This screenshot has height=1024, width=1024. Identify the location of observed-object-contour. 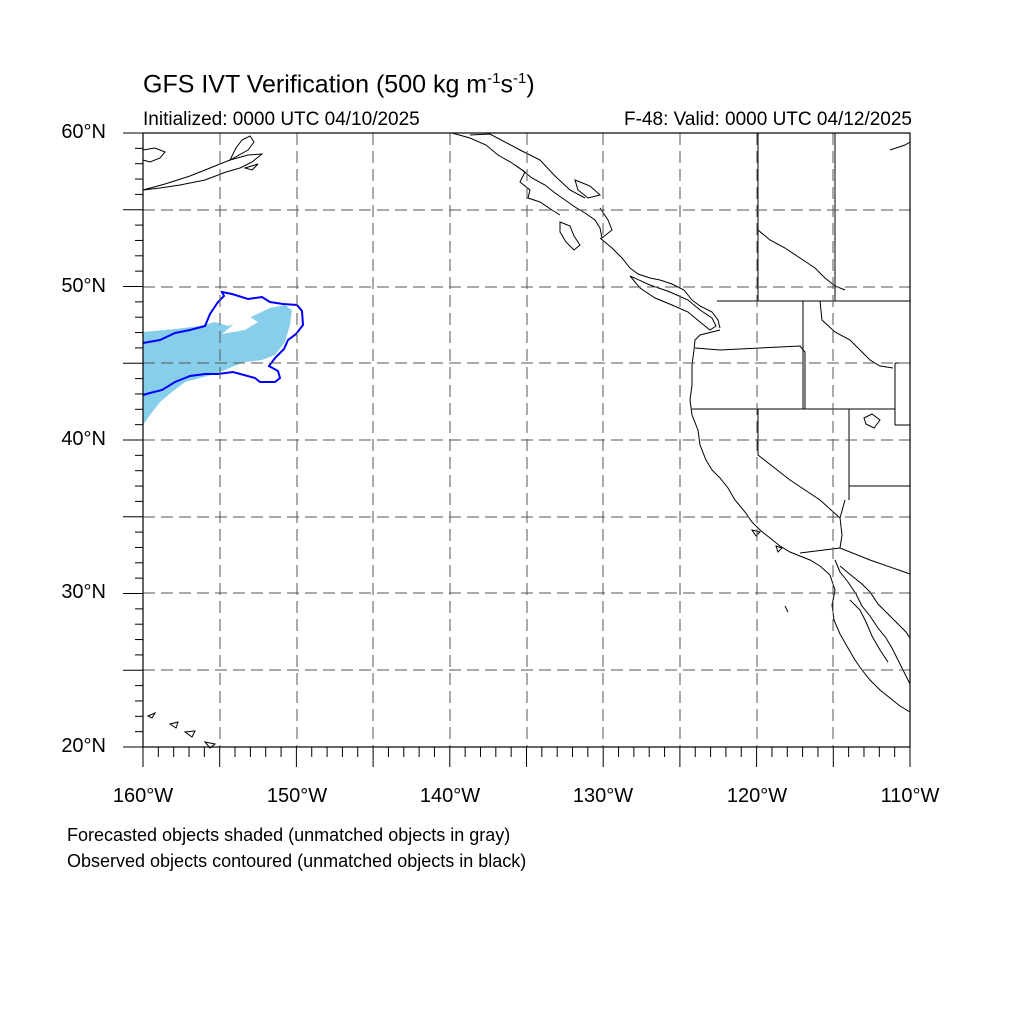
(223, 343).